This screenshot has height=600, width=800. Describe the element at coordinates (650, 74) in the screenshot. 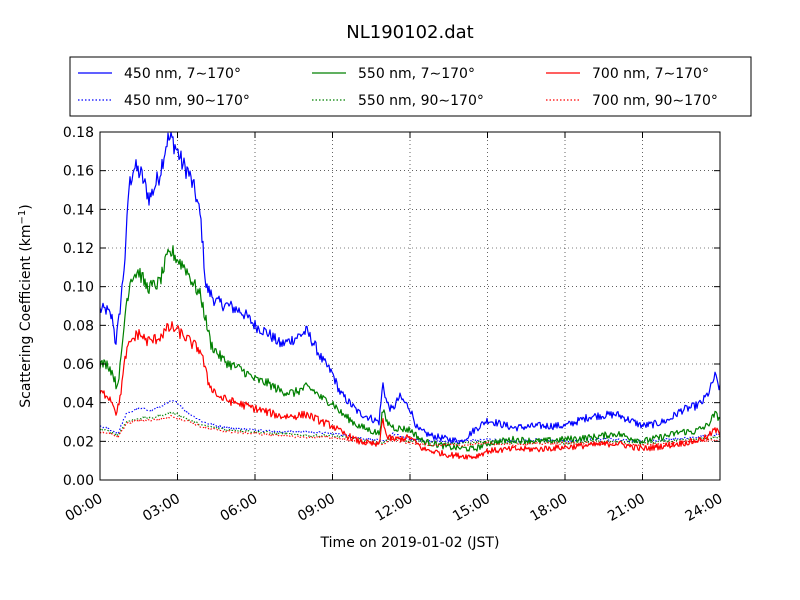

I see `legend-label-4: 700 nm, 7∼170°` at that location.